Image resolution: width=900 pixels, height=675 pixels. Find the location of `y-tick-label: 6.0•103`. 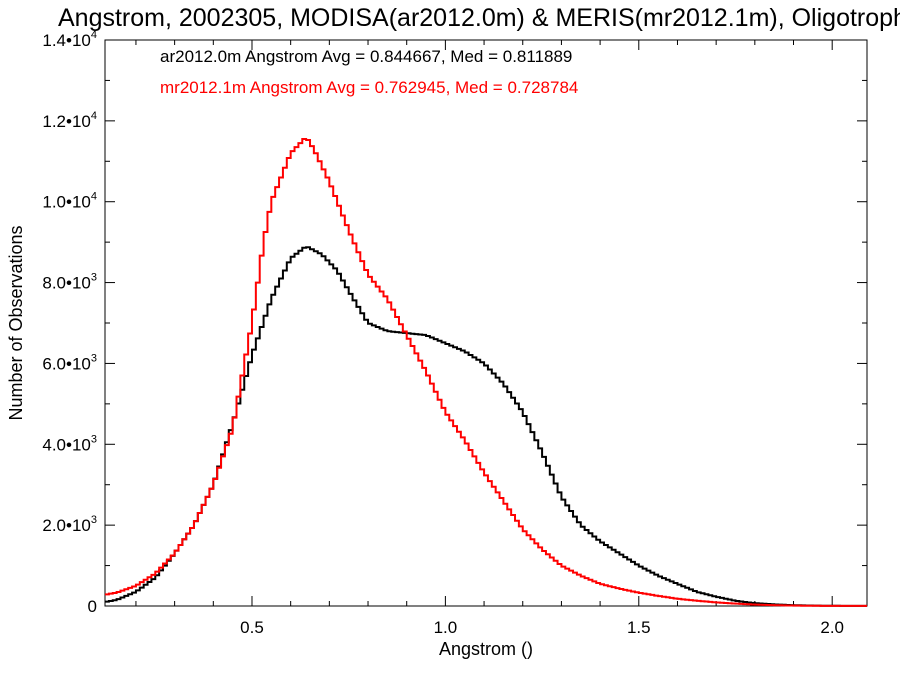

y-tick-label: 6.0•103 is located at coordinates (69, 362).